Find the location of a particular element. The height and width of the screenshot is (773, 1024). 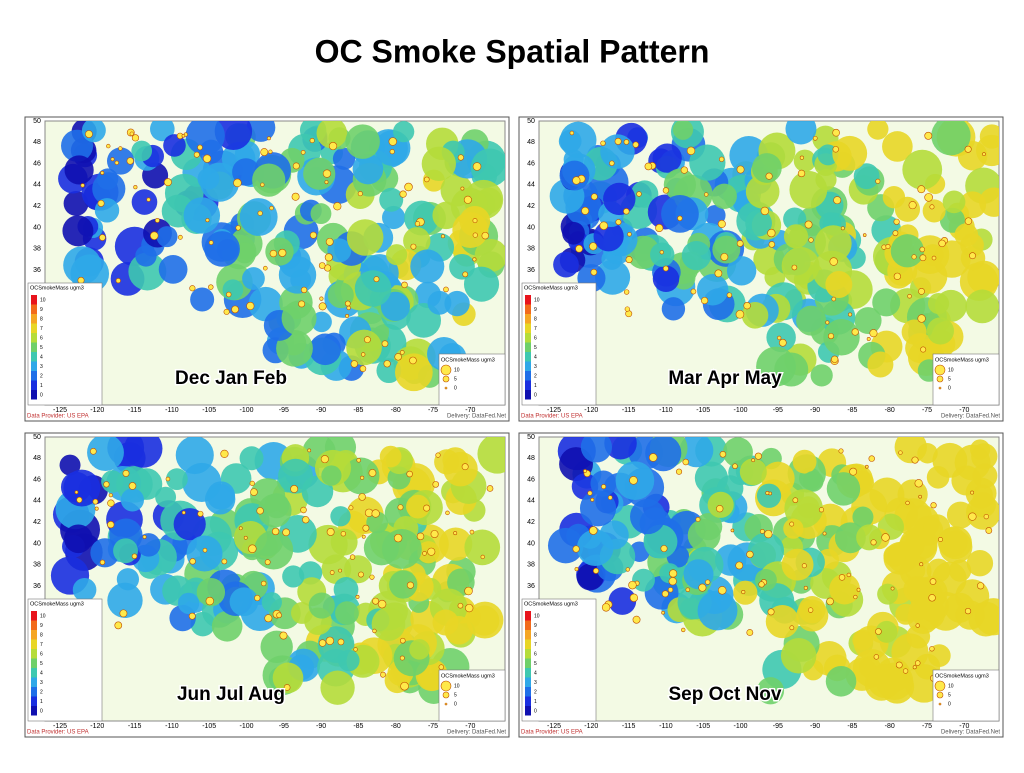

season-label: Dec Jan Feb is located at coordinates (231, 378).